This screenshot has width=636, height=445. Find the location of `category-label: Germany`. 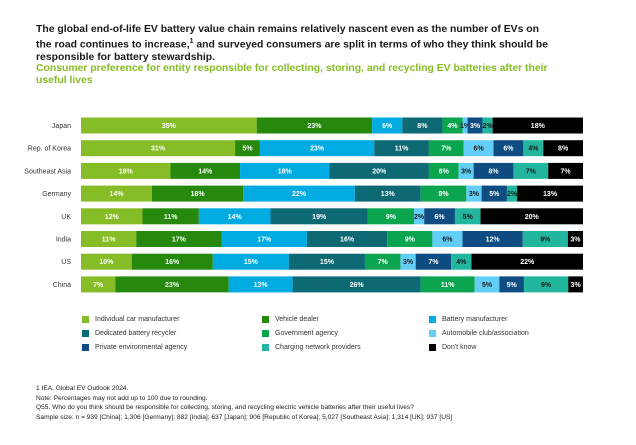

category-label: Germany is located at coordinates (56, 194).